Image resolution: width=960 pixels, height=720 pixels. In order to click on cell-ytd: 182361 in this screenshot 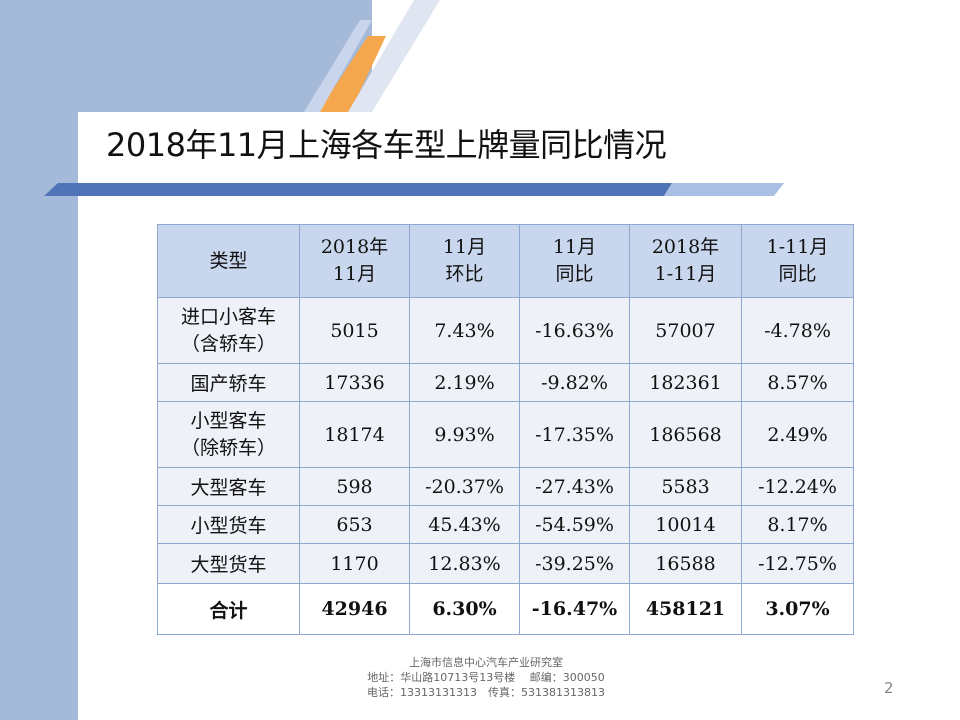, I will do `click(685, 382)`.